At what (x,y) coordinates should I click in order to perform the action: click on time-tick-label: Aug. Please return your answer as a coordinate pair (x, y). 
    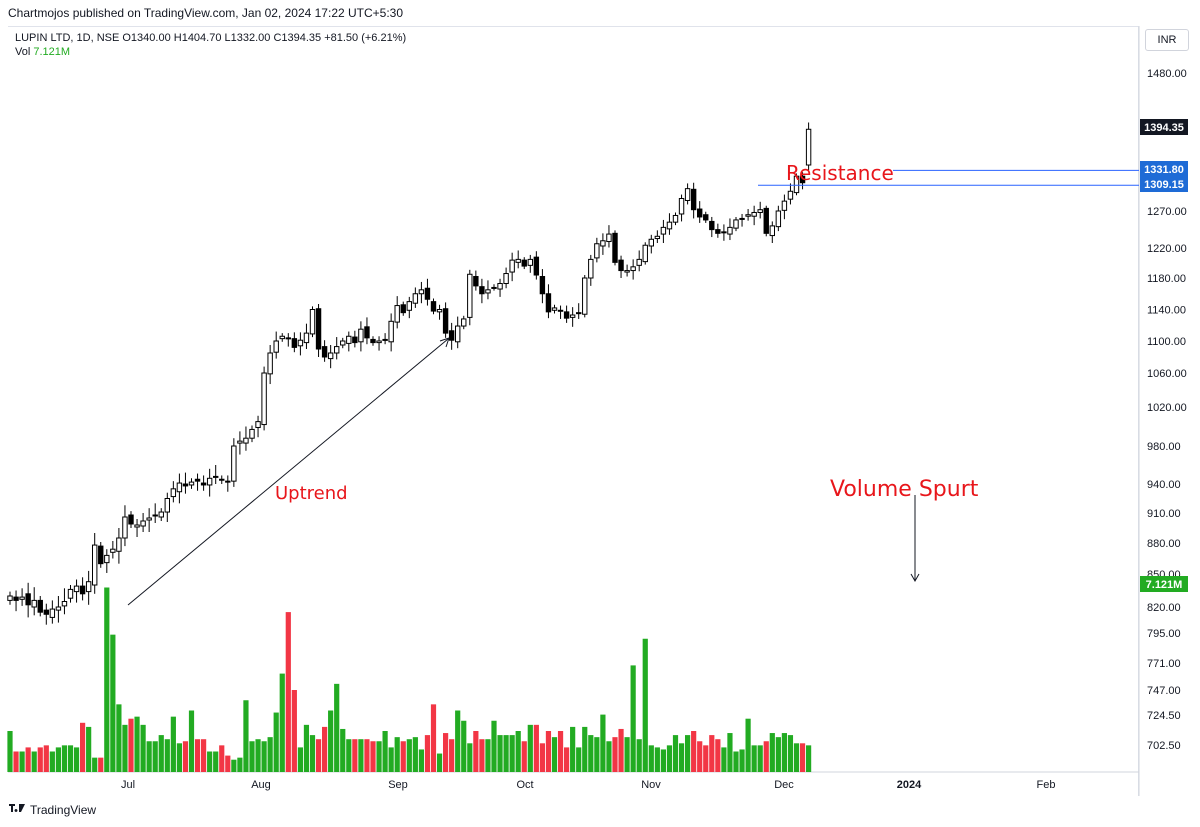
    Looking at the image, I should click on (261, 785).